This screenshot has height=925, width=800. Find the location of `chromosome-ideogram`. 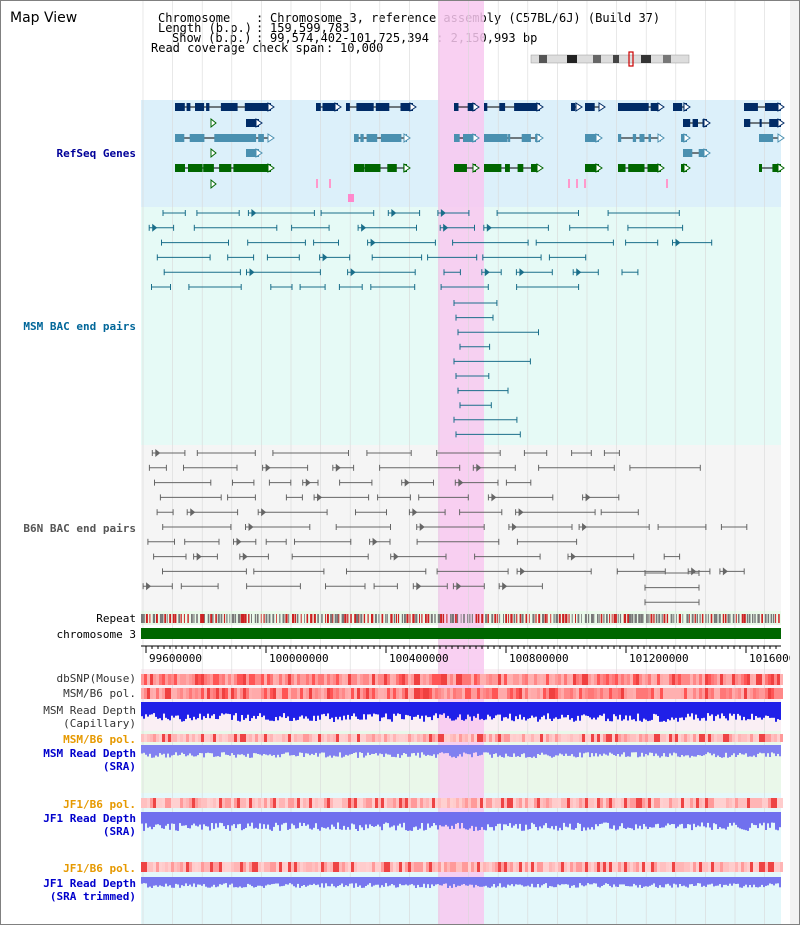

chromosome-ideogram is located at coordinates (610, 59).